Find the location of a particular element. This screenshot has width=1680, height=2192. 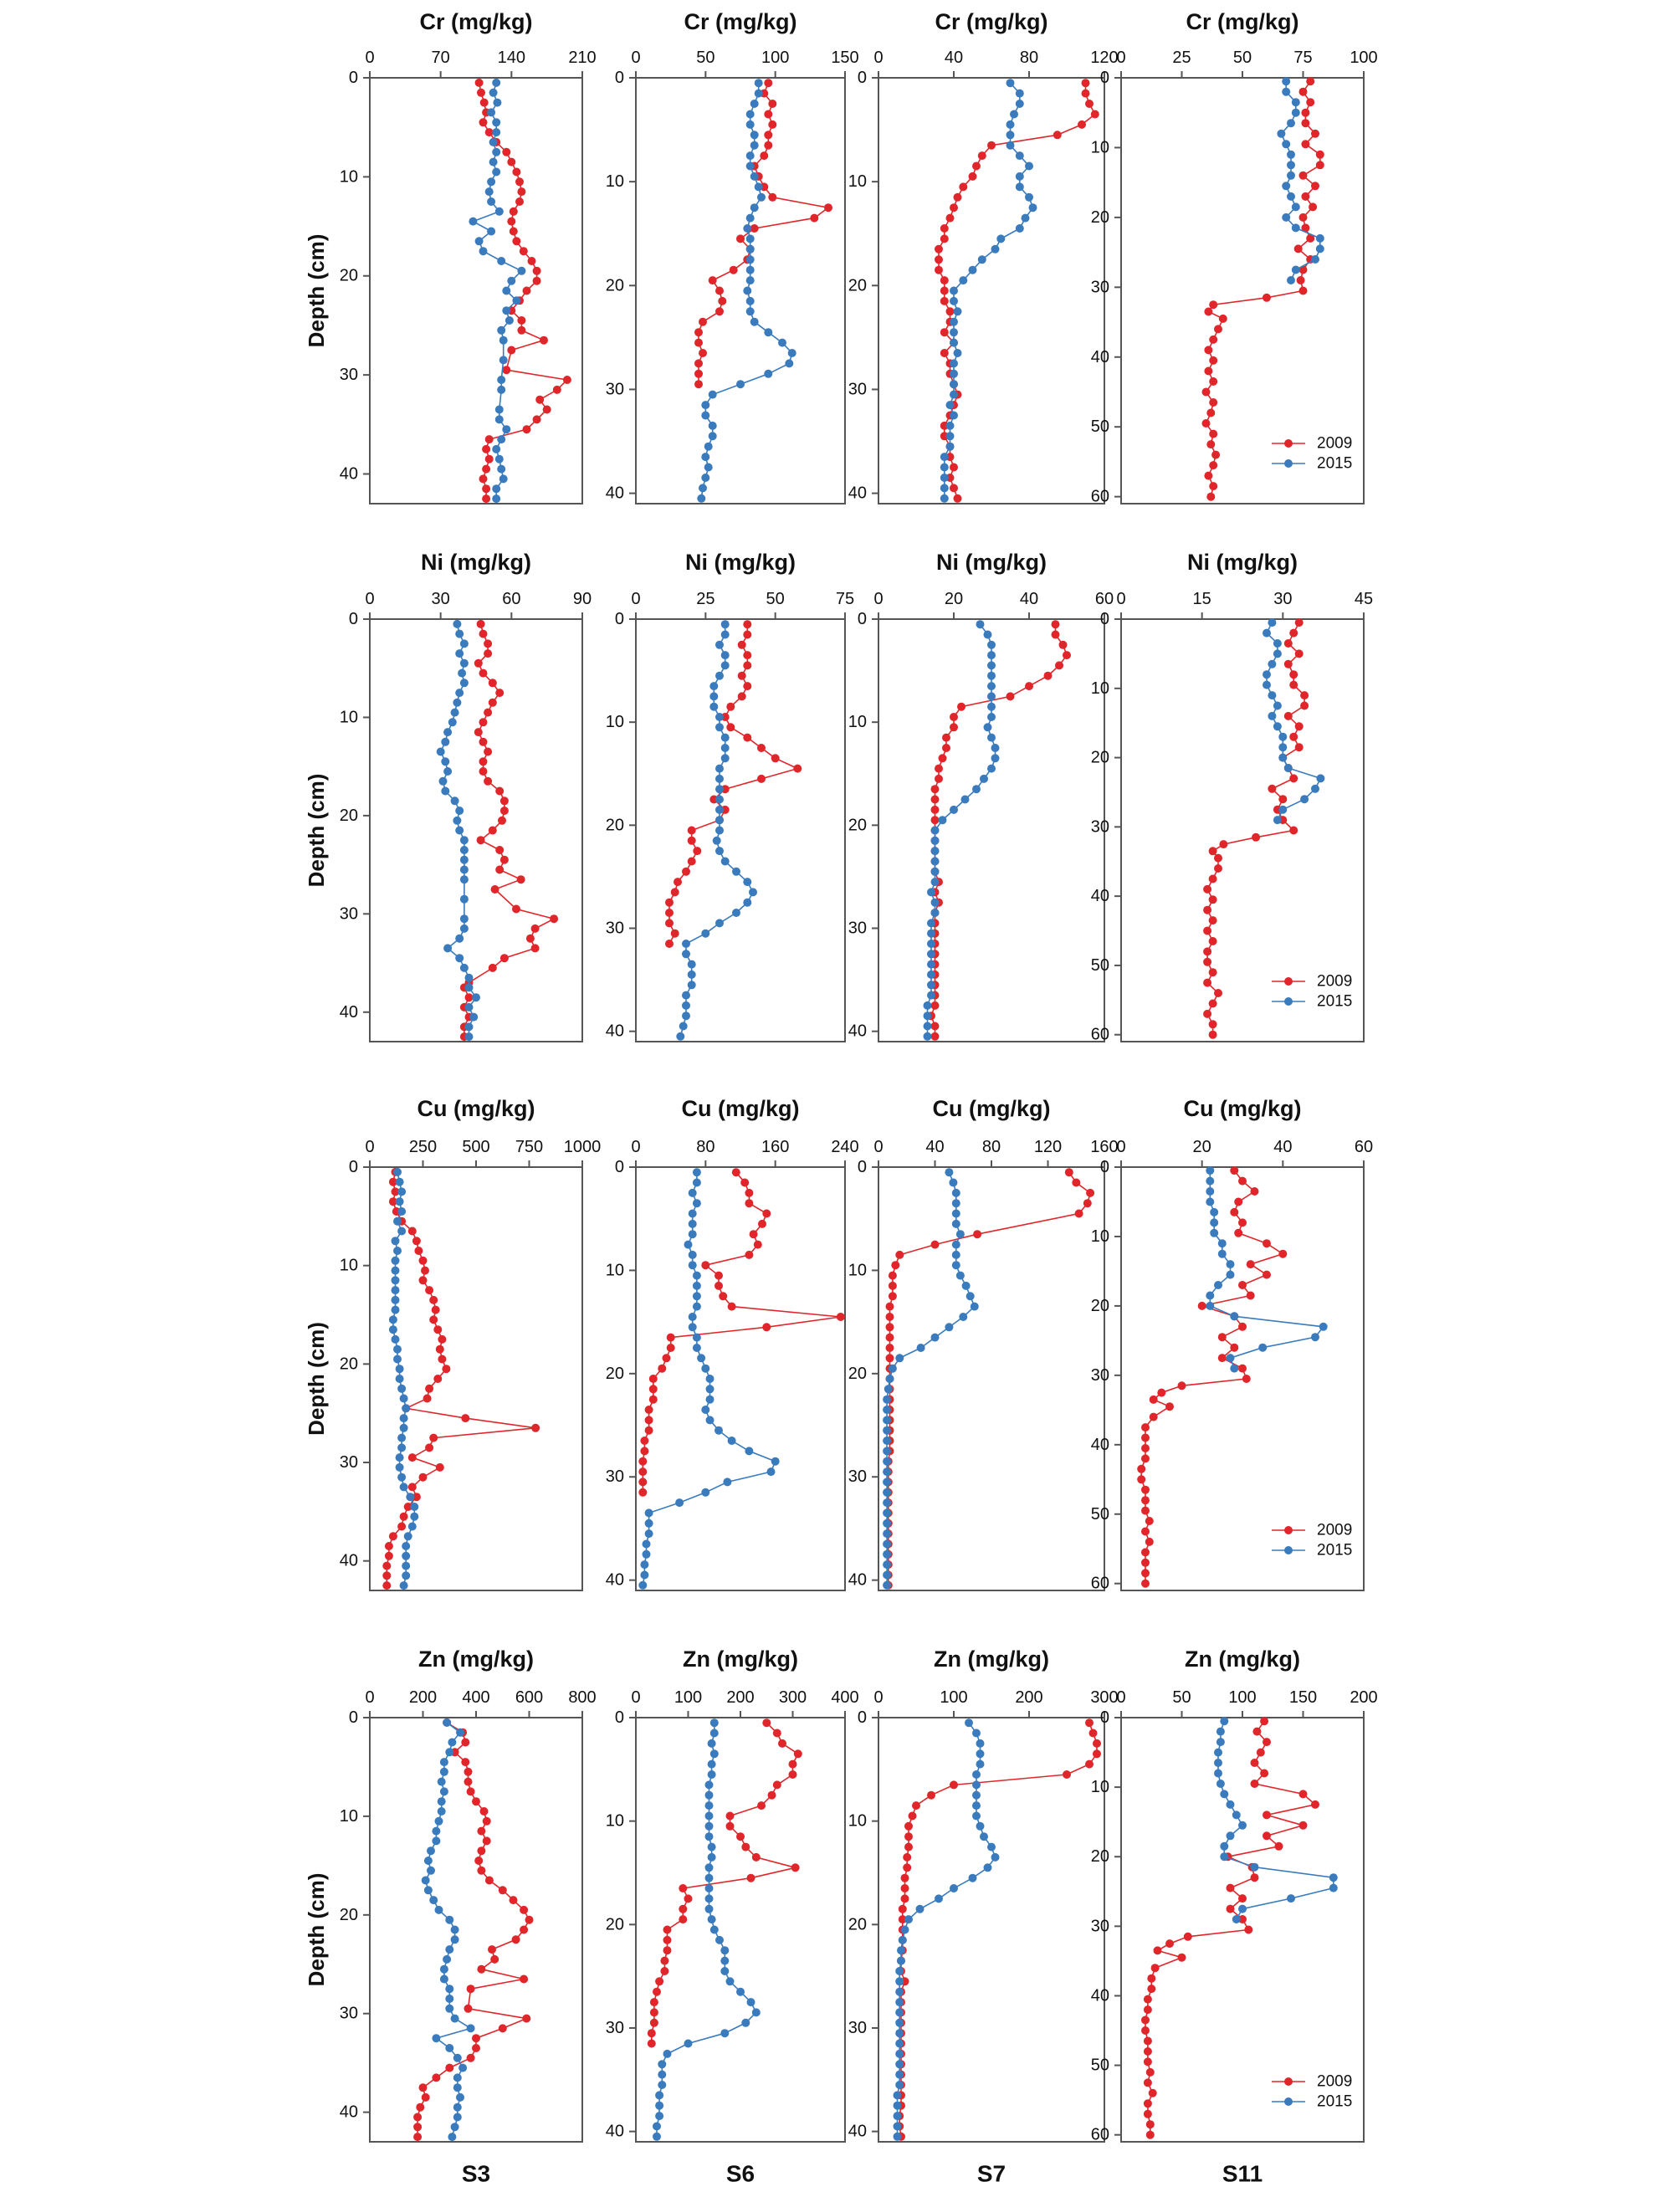

y-tick-label: 20 is located at coordinates (1100, 1856).